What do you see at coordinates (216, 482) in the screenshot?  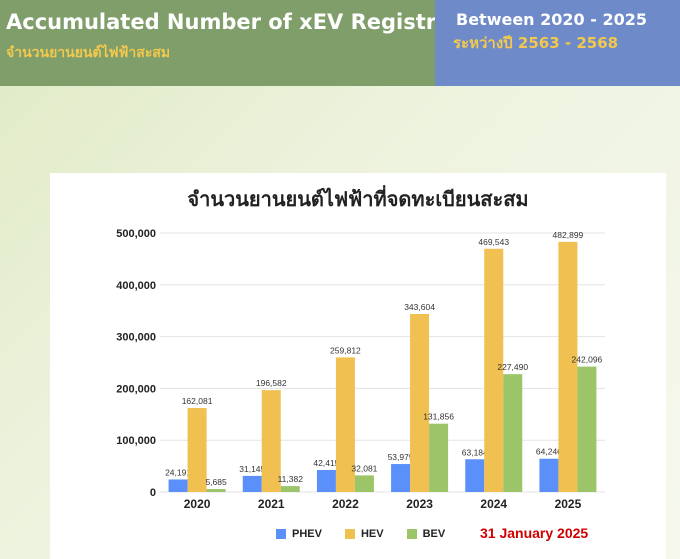 I see `data-label: 5,685` at bounding box center [216, 482].